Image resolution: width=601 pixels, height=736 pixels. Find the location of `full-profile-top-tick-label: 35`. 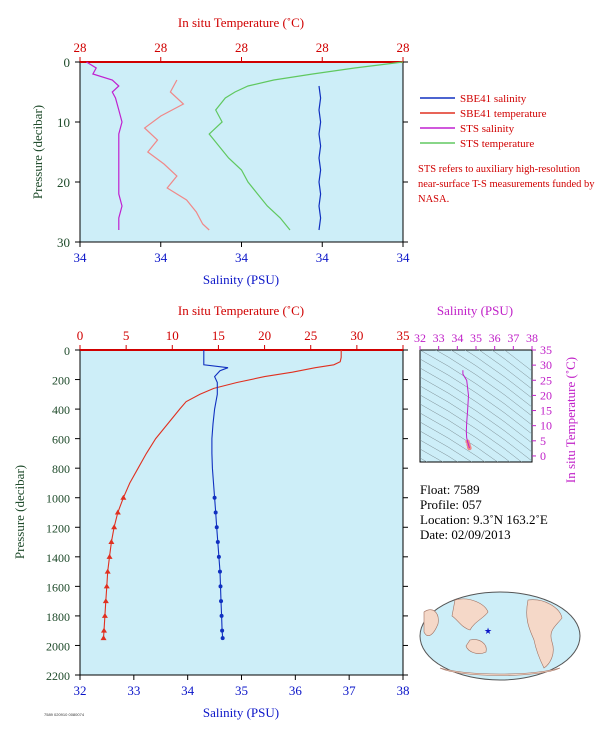

full-profile-top-tick-label: 35 is located at coordinates (403, 335).